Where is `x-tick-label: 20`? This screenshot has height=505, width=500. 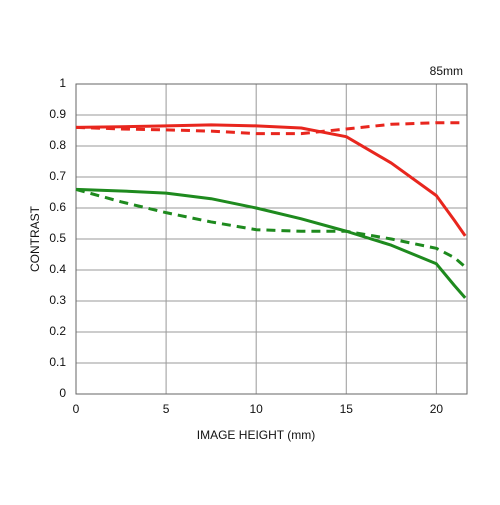
x-tick-label: 20 is located at coordinates (437, 409).